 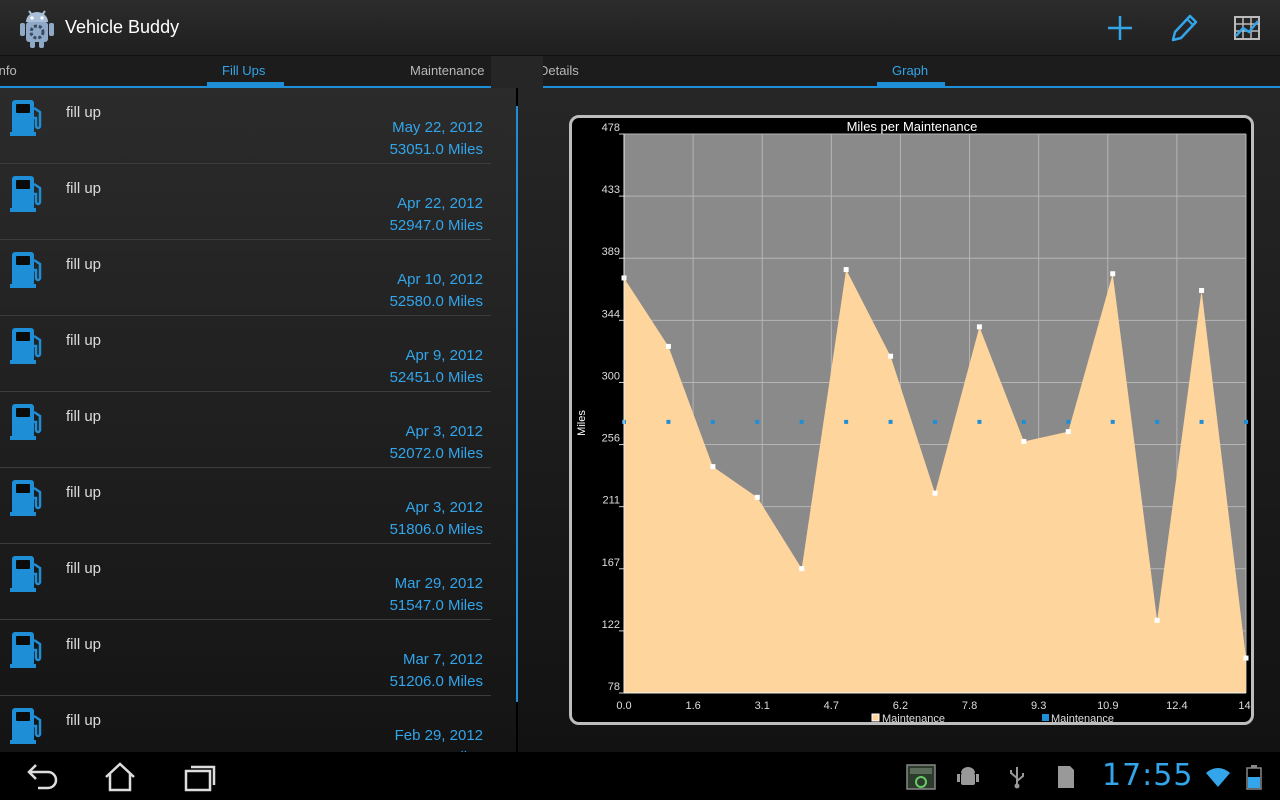 What do you see at coordinates (912, 126) in the screenshot?
I see `chart-title: Miles per Maintenance` at bounding box center [912, 126].